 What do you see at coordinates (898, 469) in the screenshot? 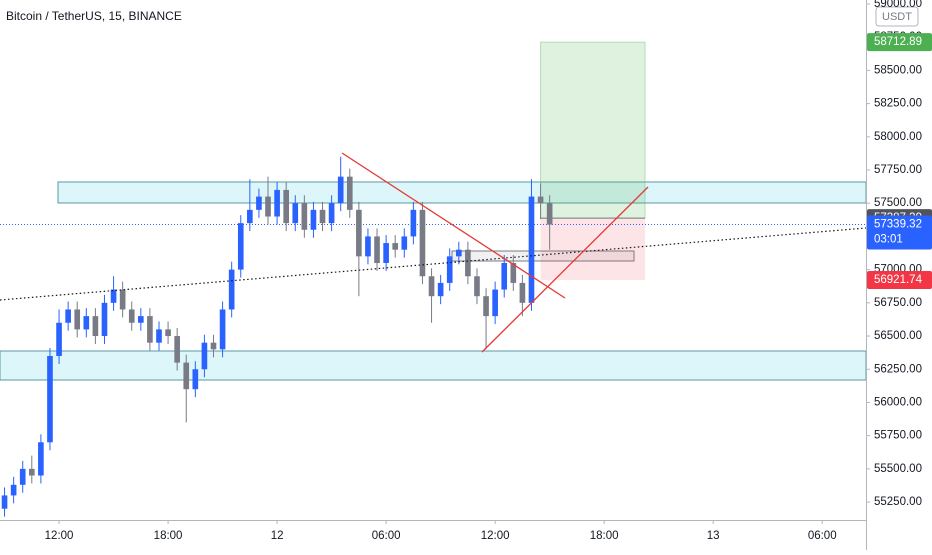
I see `y-tick-label: 55500.00` at bounding box center [898, 469].